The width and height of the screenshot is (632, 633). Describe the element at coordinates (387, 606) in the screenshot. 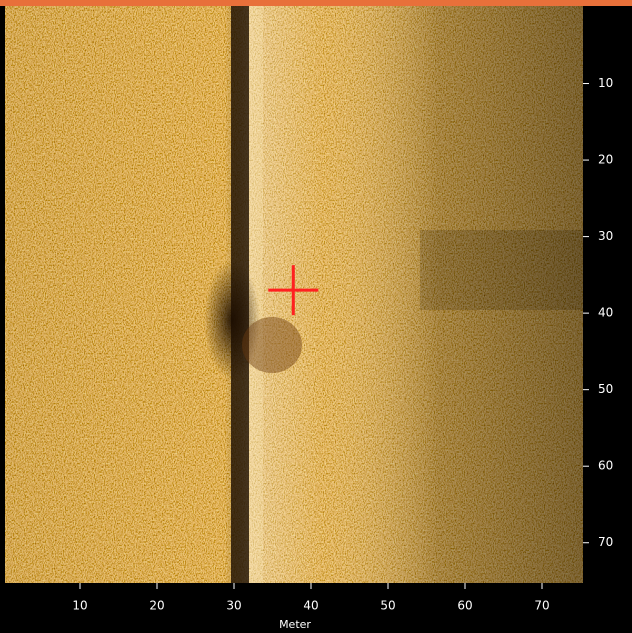

I see `x-tick-label: 50` at that location.